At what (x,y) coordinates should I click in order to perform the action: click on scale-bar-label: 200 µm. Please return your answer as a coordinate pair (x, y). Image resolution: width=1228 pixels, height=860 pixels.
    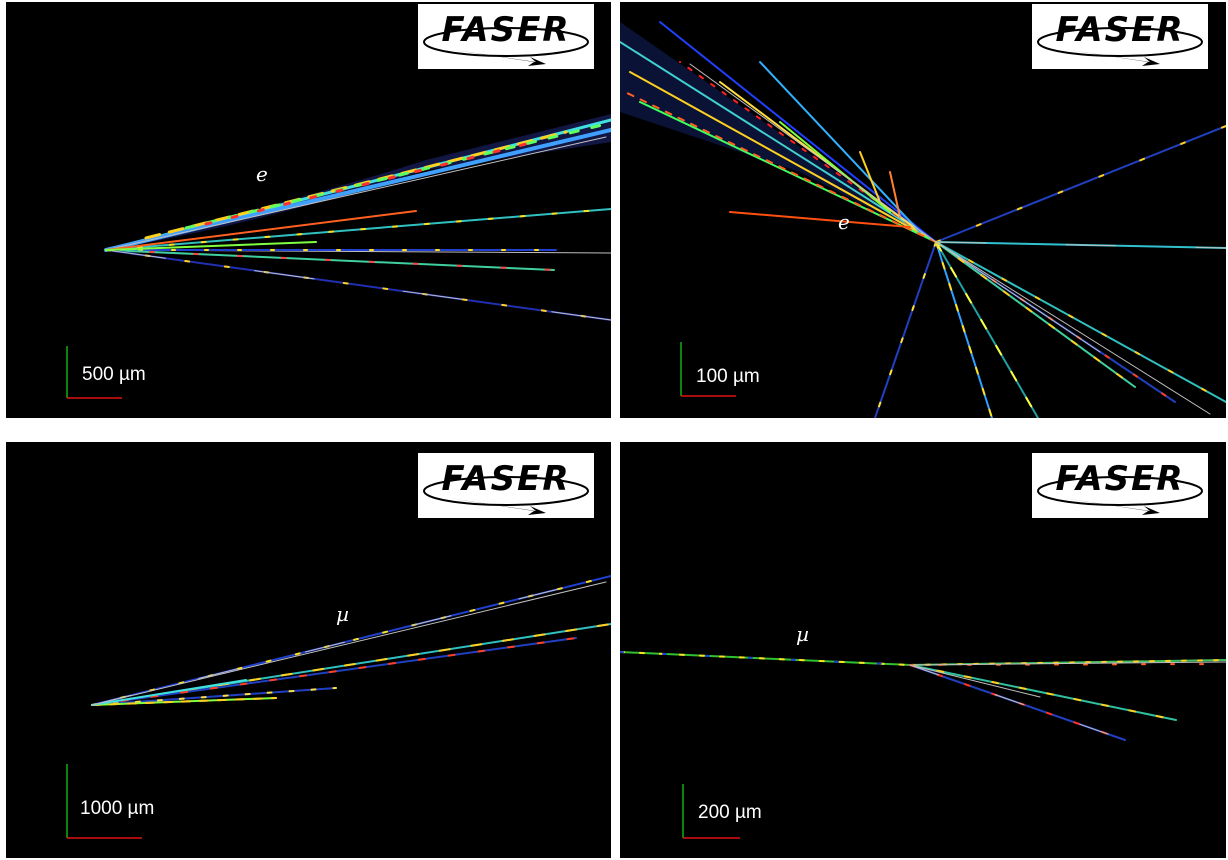
    Looking at the image, I should click on (730, 812).